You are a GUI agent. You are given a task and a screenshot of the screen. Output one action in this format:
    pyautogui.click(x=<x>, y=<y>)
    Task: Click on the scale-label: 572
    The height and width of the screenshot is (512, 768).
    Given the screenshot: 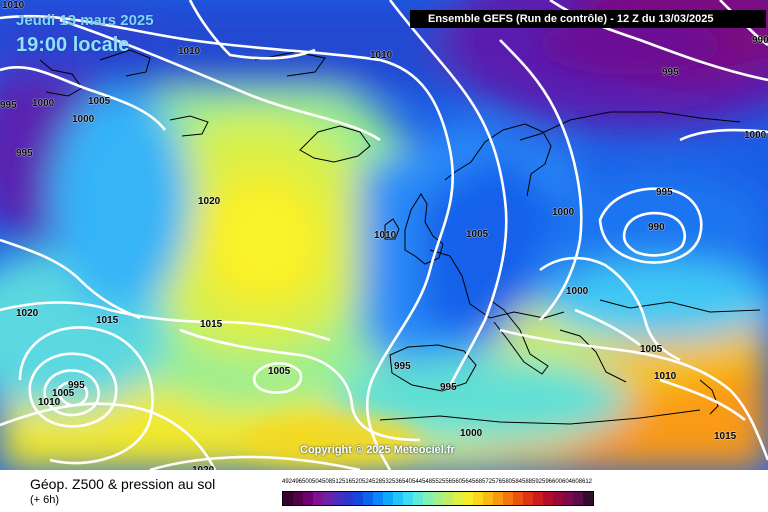 What is the action you would take?
    pyautogui.click(x=487, y=482)
    